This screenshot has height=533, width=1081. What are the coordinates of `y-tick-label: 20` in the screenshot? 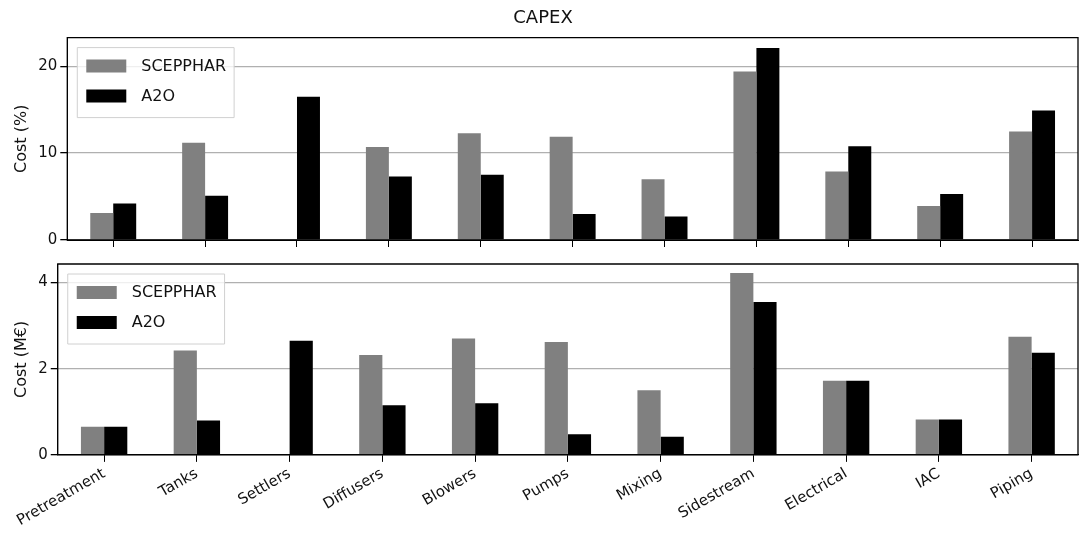 It's located at (48, 65).